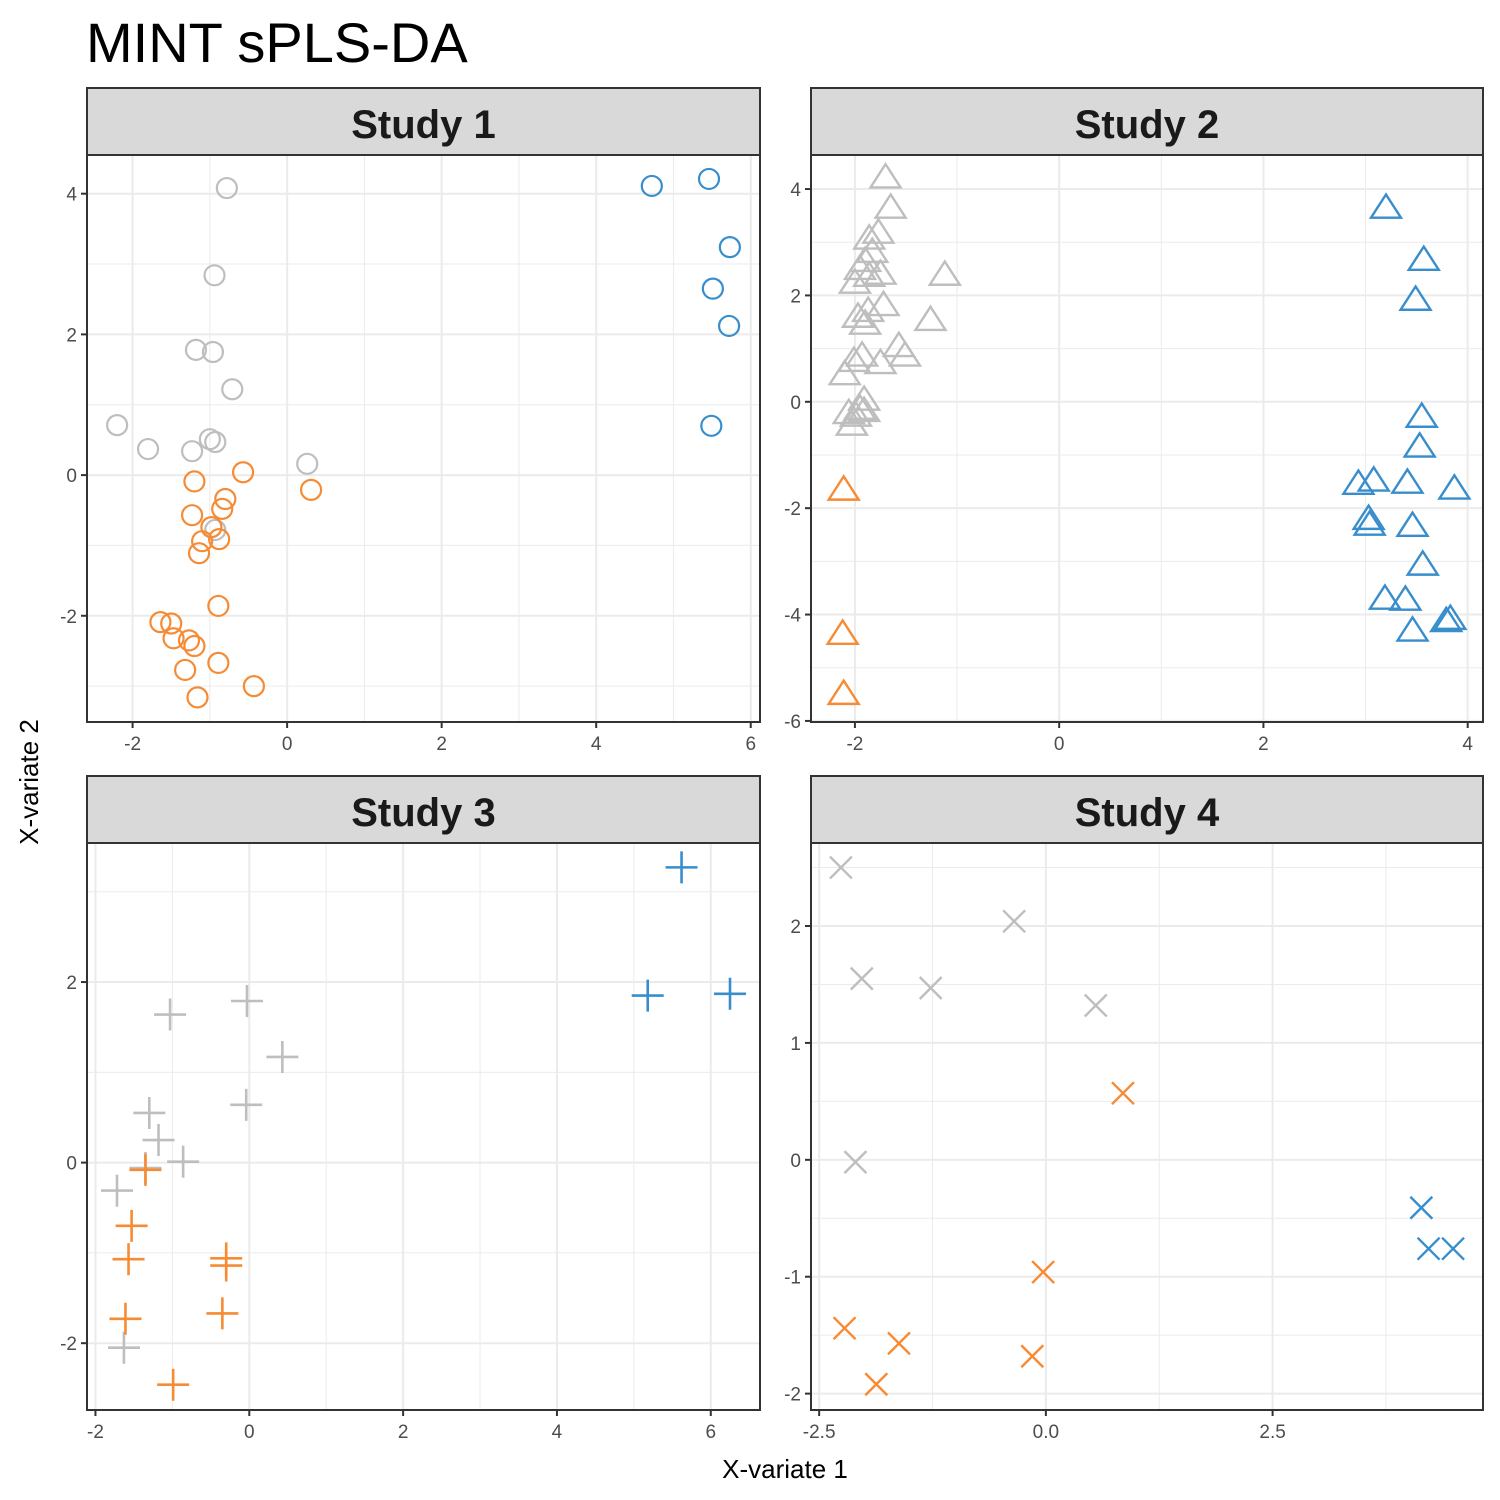  I want to click on x-tick-label: -2.5, so click(819, 1432).